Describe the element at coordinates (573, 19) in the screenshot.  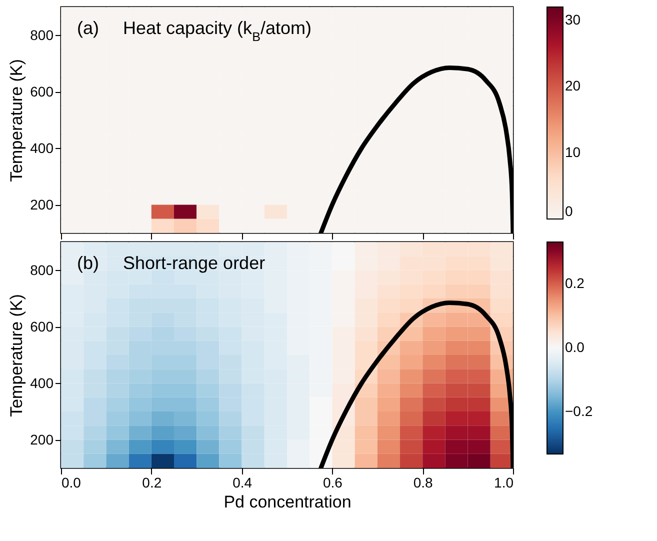
I see `color-bar-label: 30` at that location.